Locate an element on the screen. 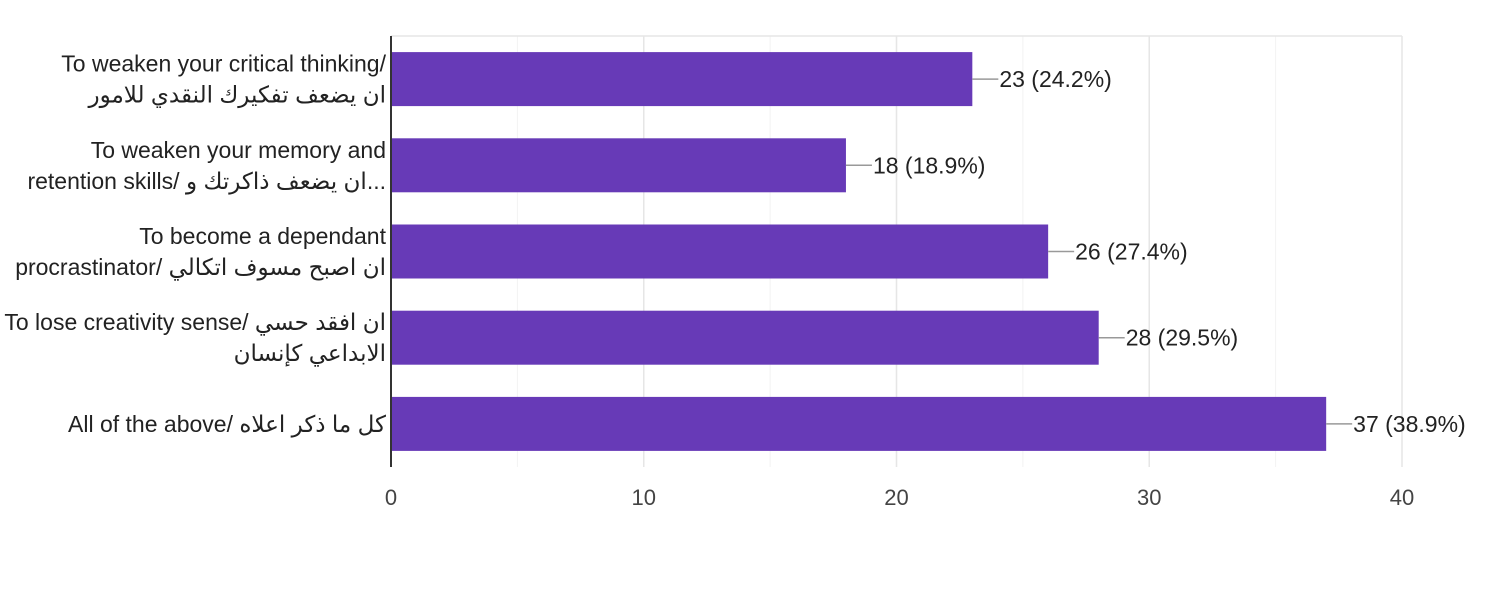  tick-labels: 0 10 20 30 40 is located at coordinates (899, 497).